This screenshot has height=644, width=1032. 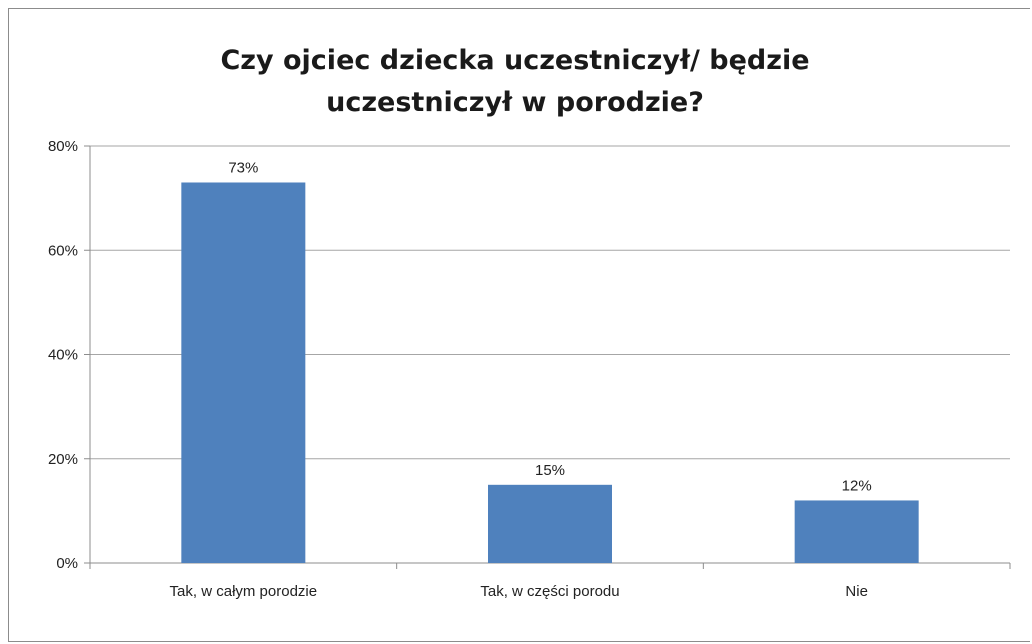 What do you see at coordinates (63, 459) in the screenshot?
I see `y-tick-label: 20%` at bounding box center [63, 459].